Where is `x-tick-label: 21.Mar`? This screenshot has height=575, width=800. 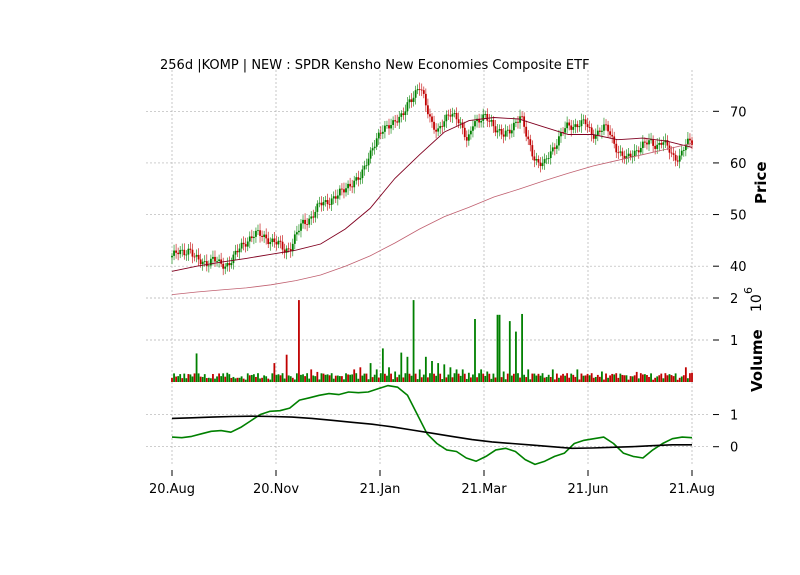
x-tick-label: 21.Mar is located at coordinates (484, 489).